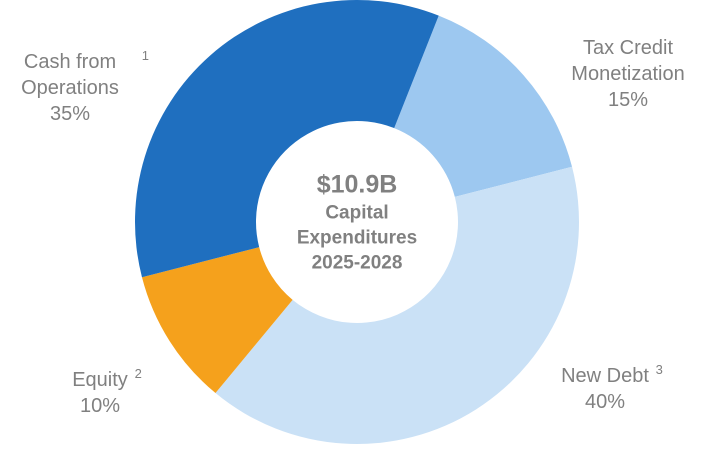  What do you see at coordinates (605, 376) in the screenshot?
I see `segment-name: New Debt` at bounding box center [605, 376].